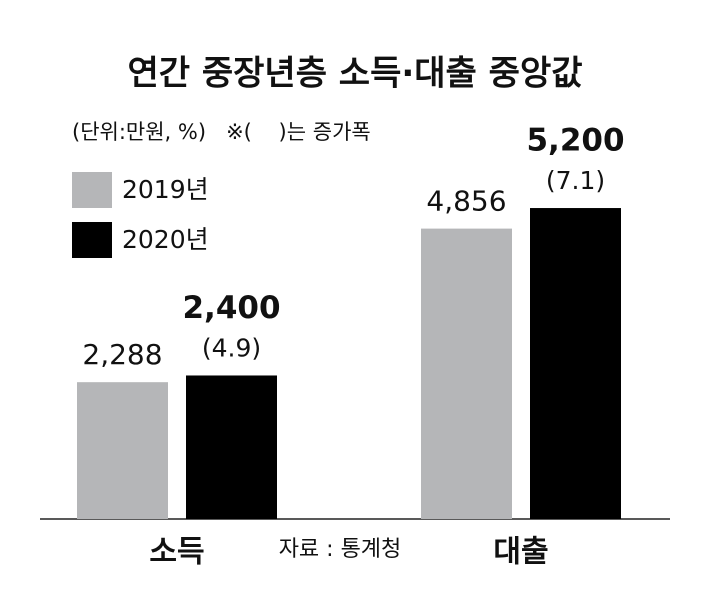 The width and height of the screenshot is (710, 604). Describe the element at coordinates (575, 180) in the screenshot. I see `change-label: (7.1)` at that location.